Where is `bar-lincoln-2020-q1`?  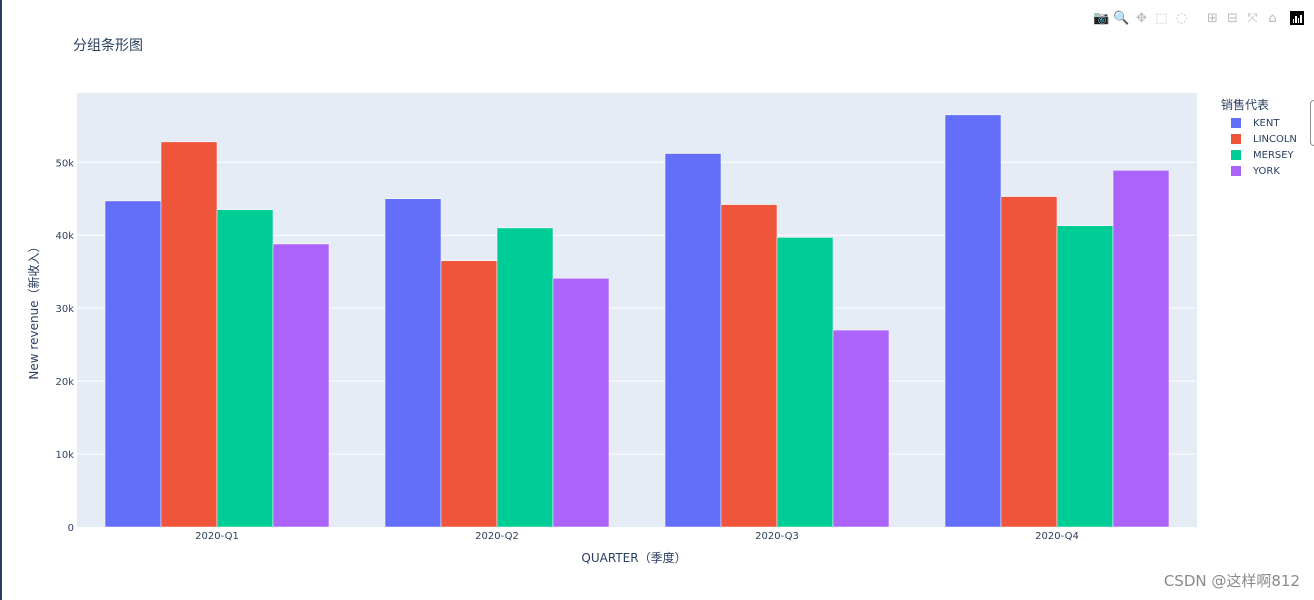
bar-lincoln-2020-q1 is located at coordinates (189, 334).